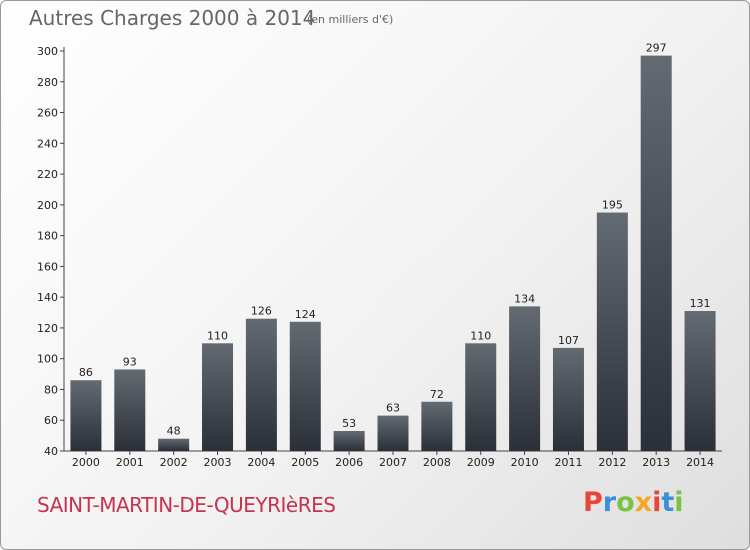 The height and width of the screenshot is (550, 750). Describe the element at coordinates (47, 236) in the screenshot. I see `y-tick-label: 180` at that location.